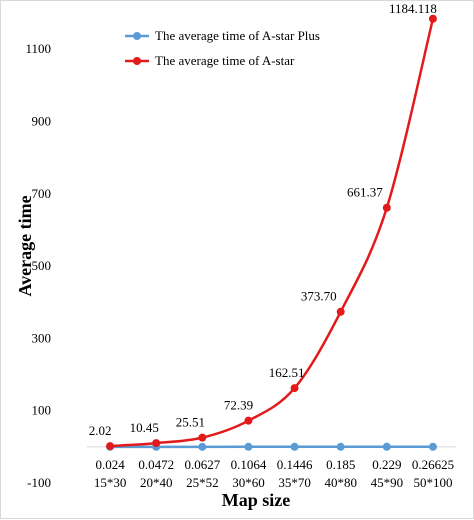 Image resolution: width=474 pixels, height=520 pixels. Describe the element at coordinates (38, 48) in the screenshot. I see `y-tick-label: 1100` at that location.